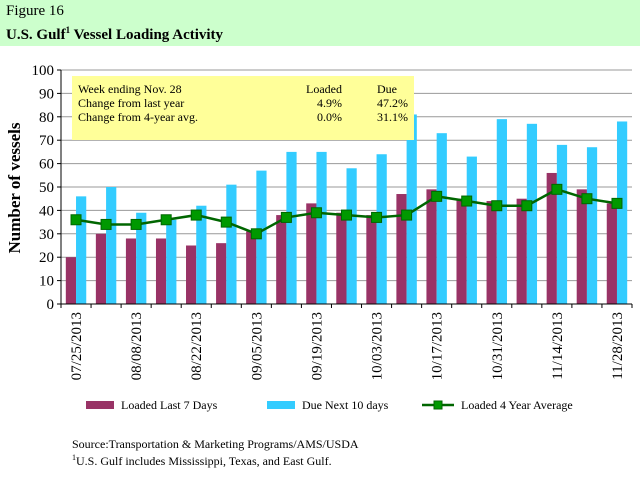  What do you see at coordinates (438, 346) in the screenshot?
I see `x-tick-label: 10/17/2013` at bounding box center [438, 346].